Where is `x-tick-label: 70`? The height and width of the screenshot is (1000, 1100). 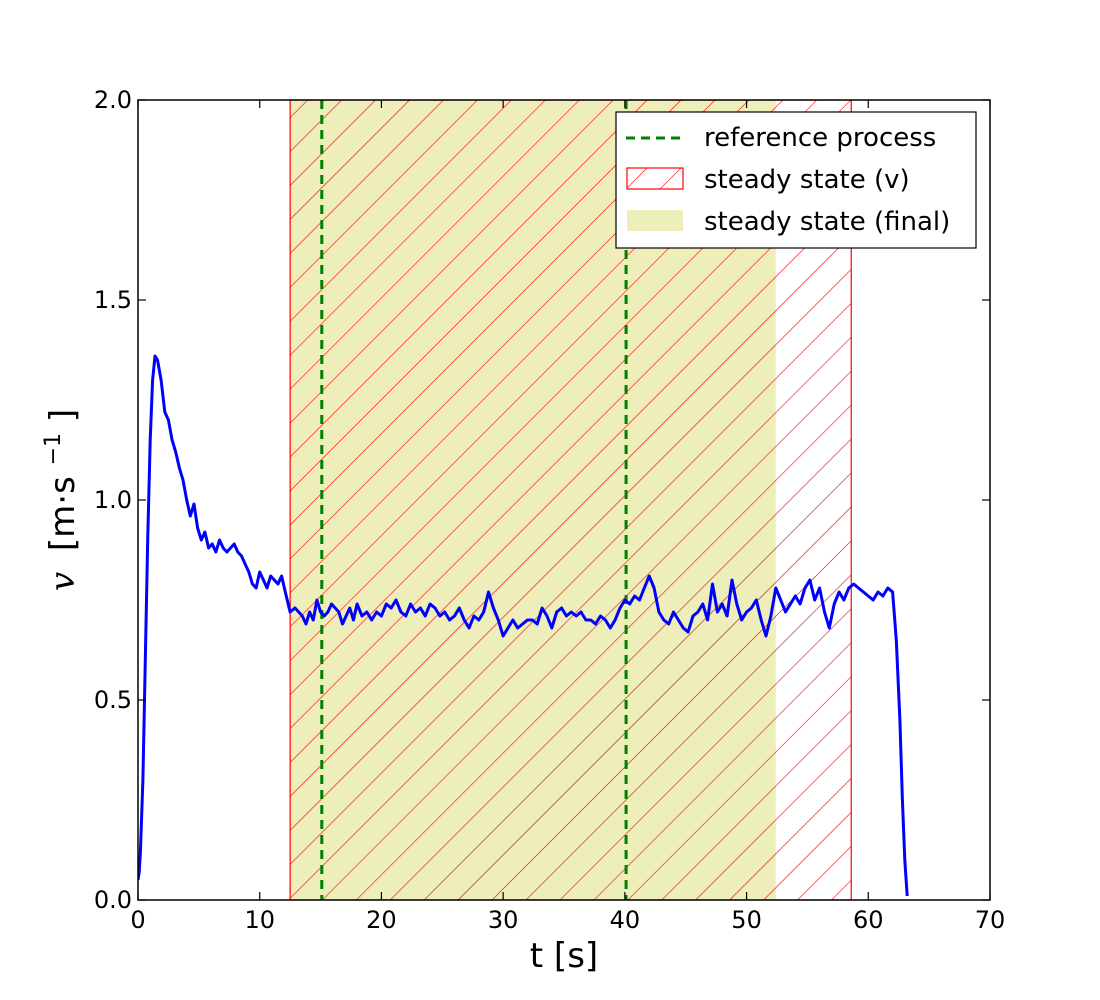 x-tick-label: 70 is located at coordinates (990, 920).